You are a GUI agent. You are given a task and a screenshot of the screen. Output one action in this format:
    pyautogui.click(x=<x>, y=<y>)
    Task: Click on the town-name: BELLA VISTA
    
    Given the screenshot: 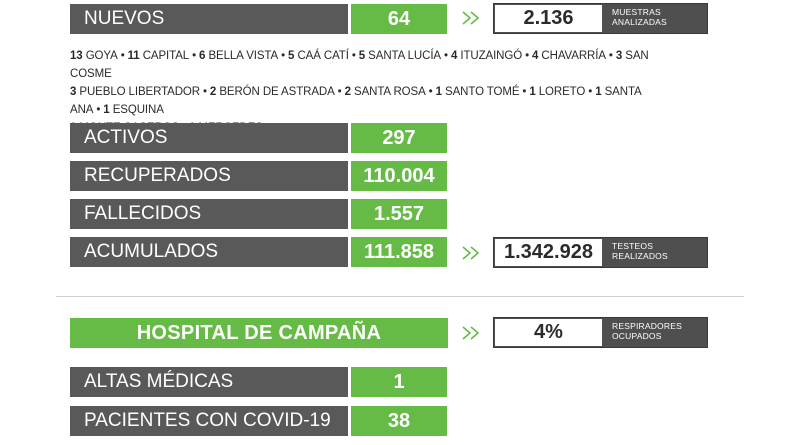 What is the action you would take?
    pyautogui.click(x=243, y=56)
    